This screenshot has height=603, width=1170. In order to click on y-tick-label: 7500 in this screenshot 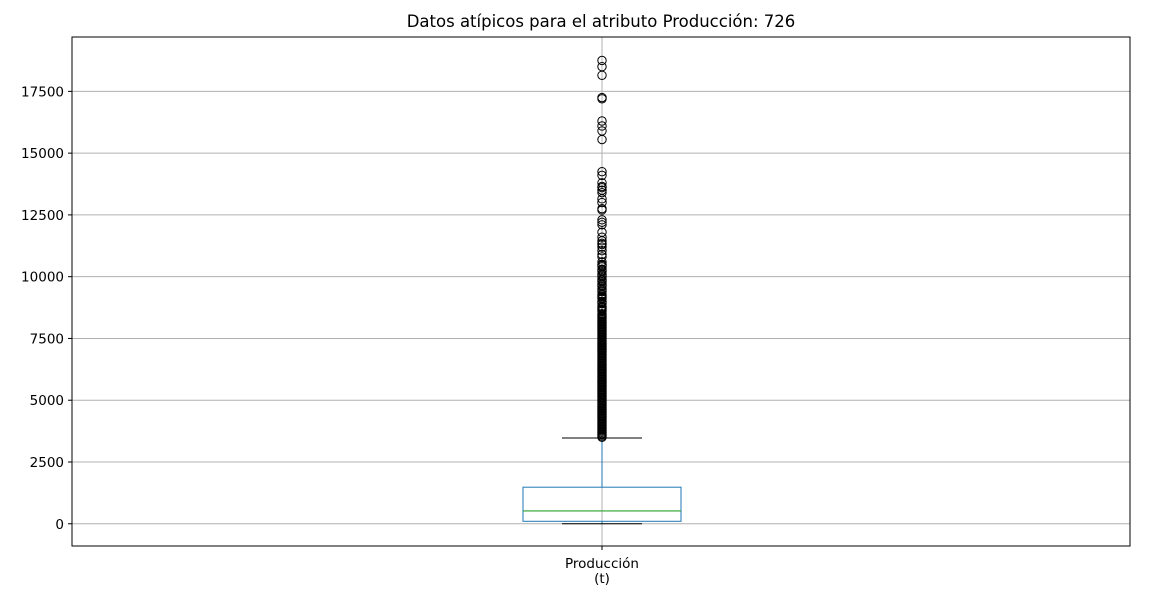, I will do `click(47, 339)`.